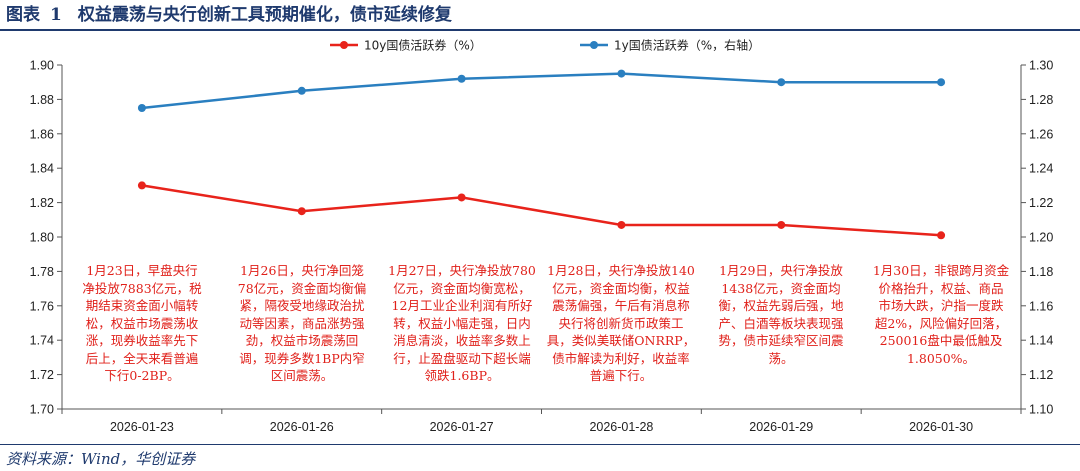 The height and width of the screenshot is (471, 1080). What do you see at coordinates (1041, 203) in the screenshot?
I see `right-tick-label: 1.22` at bounding box center [1041, 203].